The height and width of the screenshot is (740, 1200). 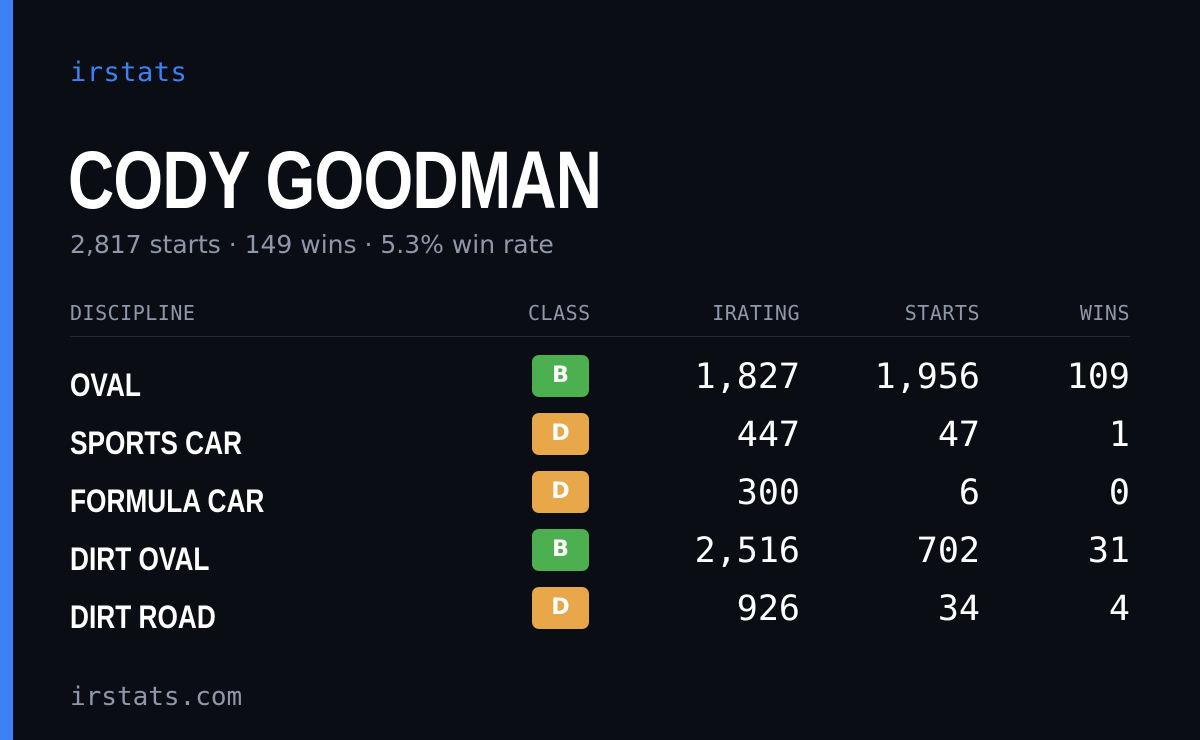 What do you see at coordinates (768, 493) in the screenshot?
I see `irating-value: 300` at bounding box center [768, 493].